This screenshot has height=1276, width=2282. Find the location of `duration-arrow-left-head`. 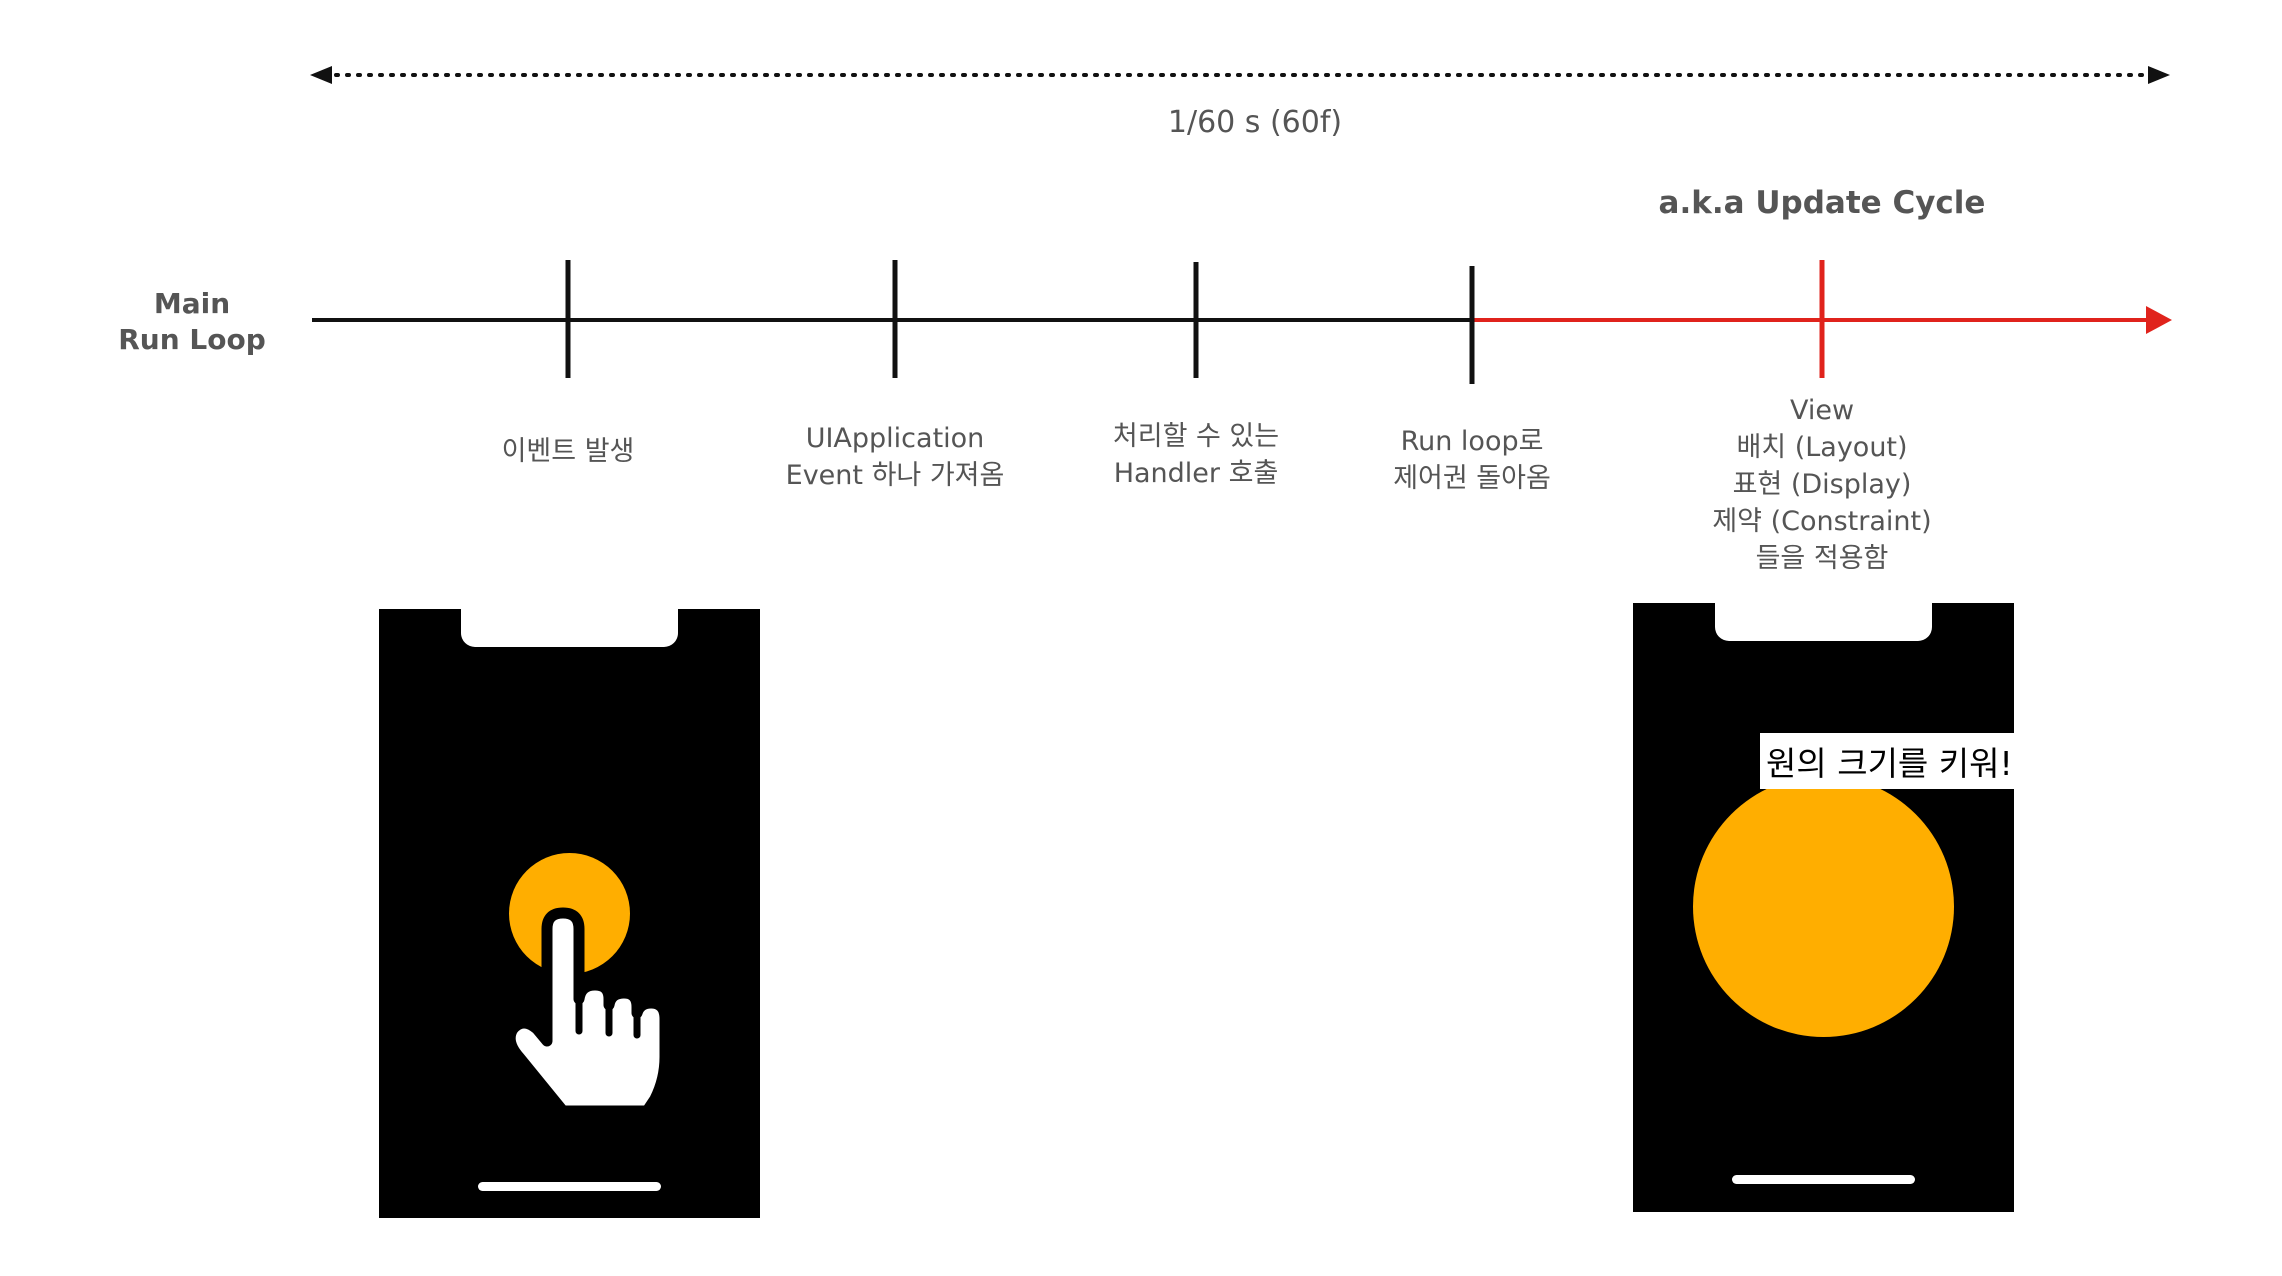

duration-arrow-left-head is located at coordinates (321, 75).